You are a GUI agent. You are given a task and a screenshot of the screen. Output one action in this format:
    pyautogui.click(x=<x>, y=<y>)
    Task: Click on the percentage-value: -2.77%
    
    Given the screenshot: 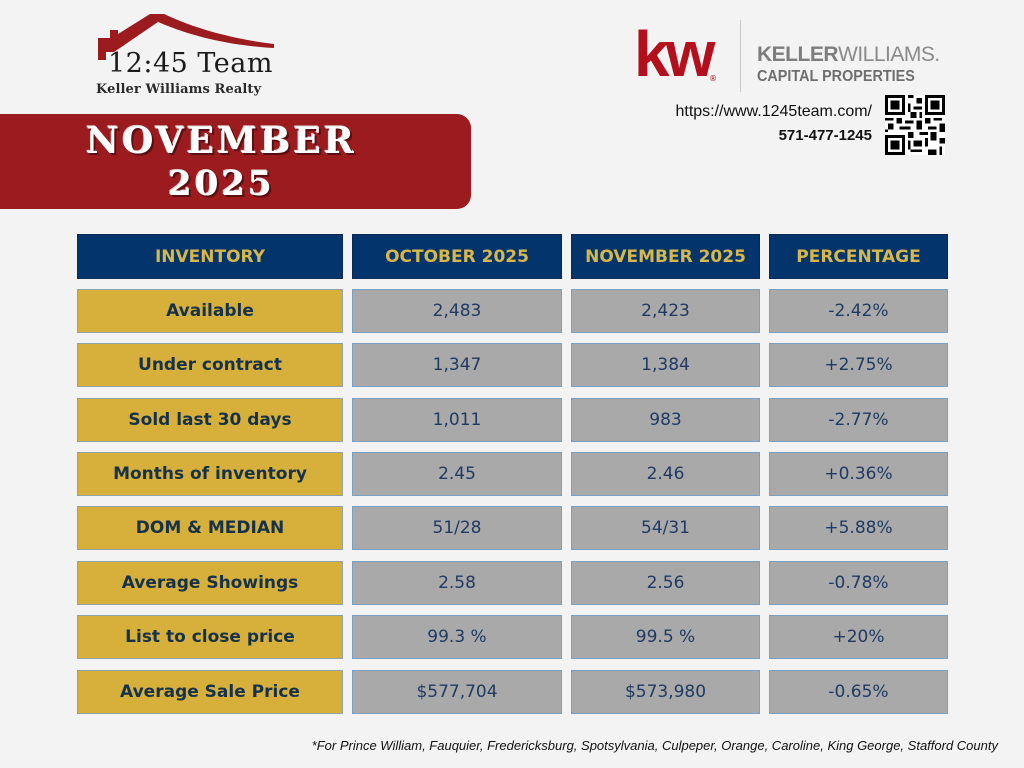 What is the action you would take?
    pyautogui.click(x=858, y=420)
    